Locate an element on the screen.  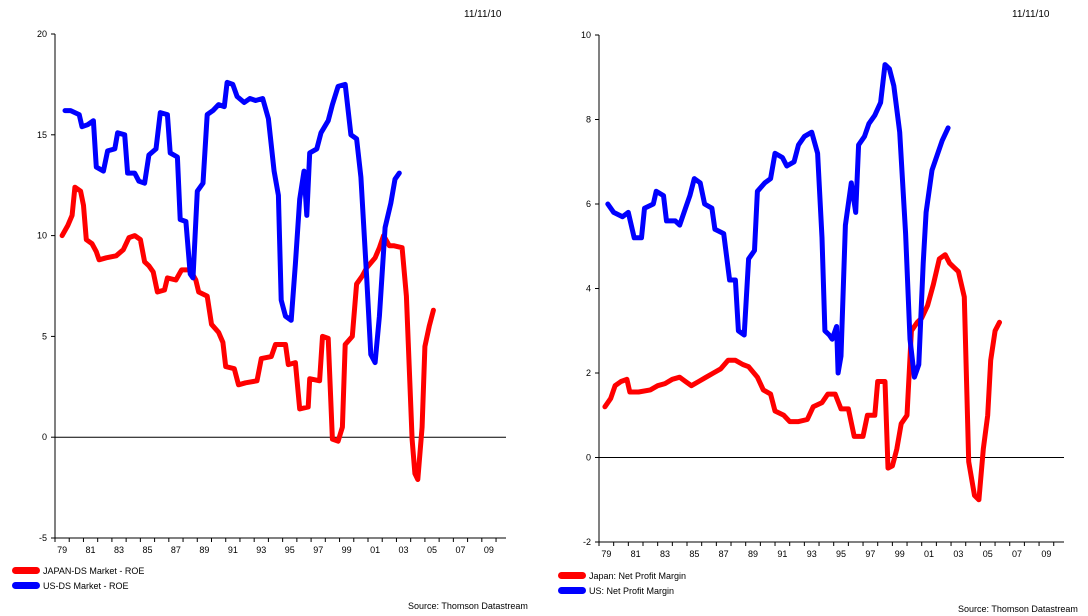
legend-swatch-us-margin is located at coordinates (572, 590).